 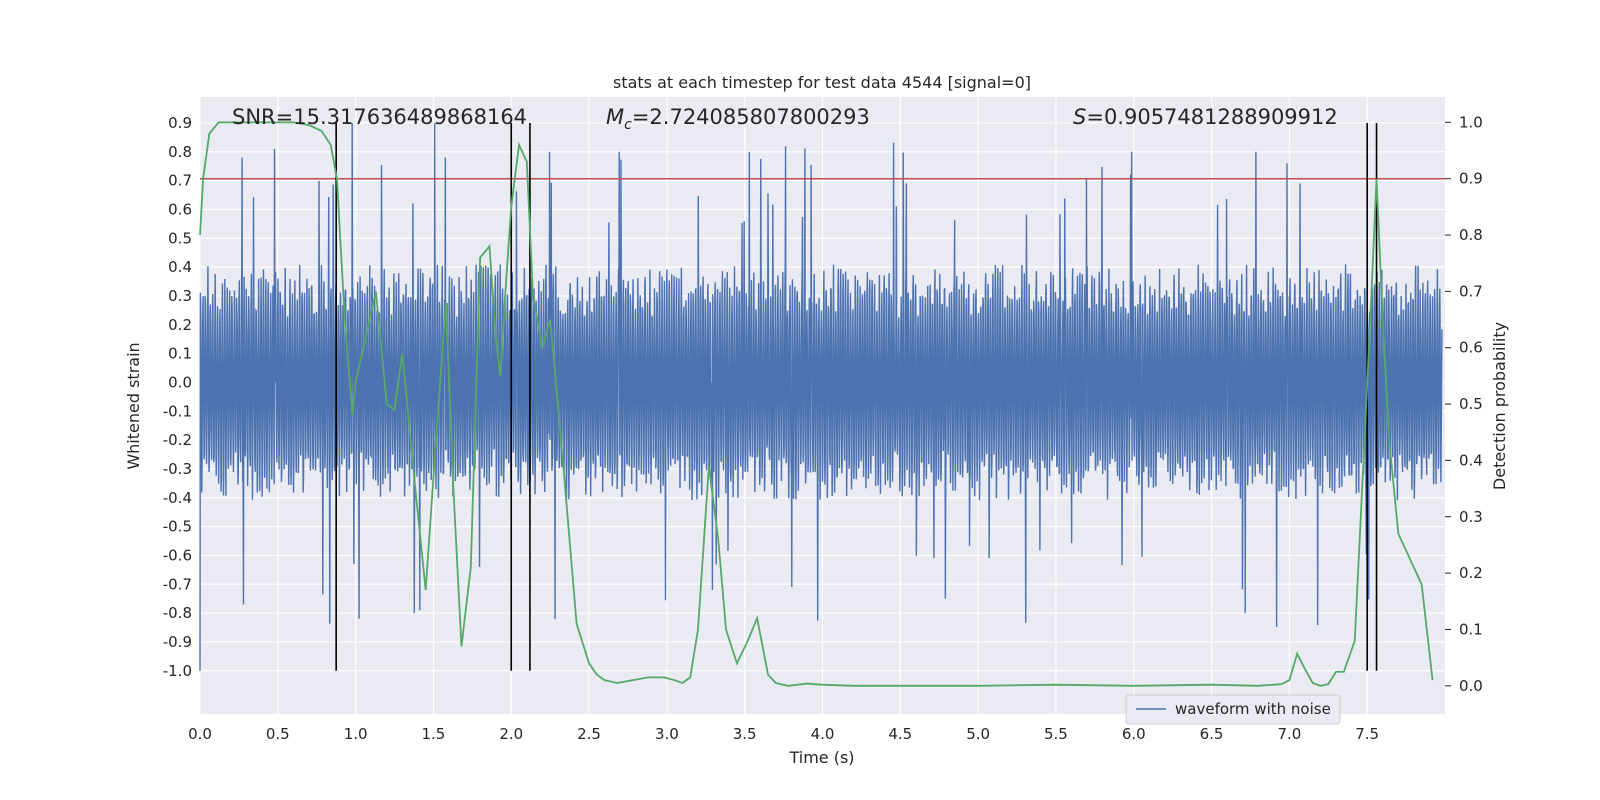 I want to click on y-right-tick-label: 0.3, so click(x=1471, y=517).